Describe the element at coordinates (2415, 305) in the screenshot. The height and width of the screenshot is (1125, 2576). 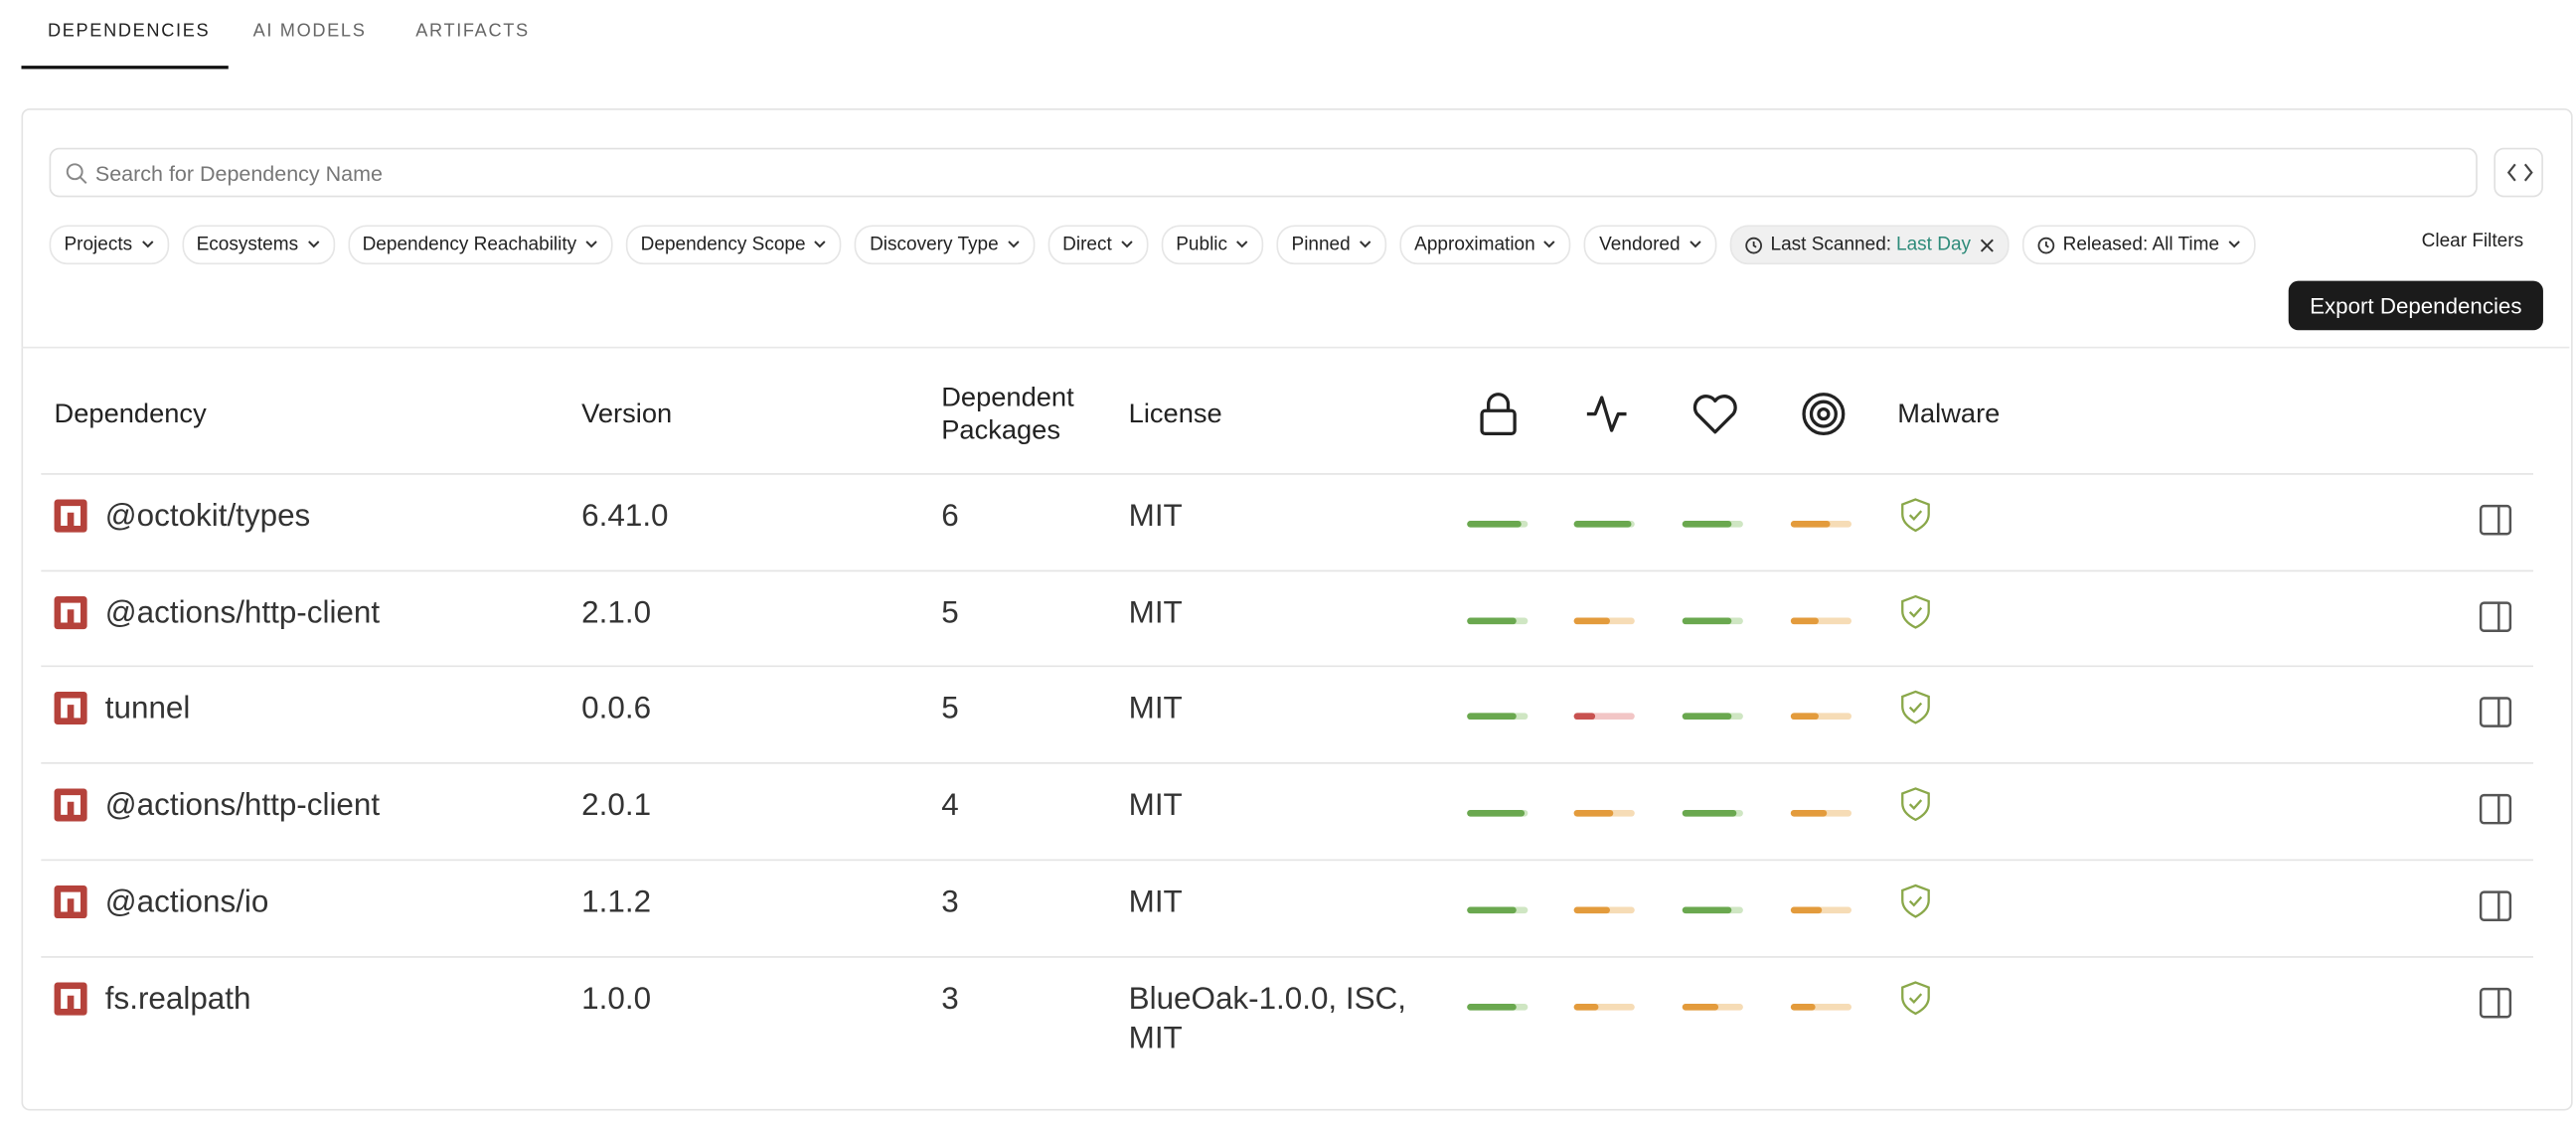
I see `export-button: Export Dependencies` at that location.